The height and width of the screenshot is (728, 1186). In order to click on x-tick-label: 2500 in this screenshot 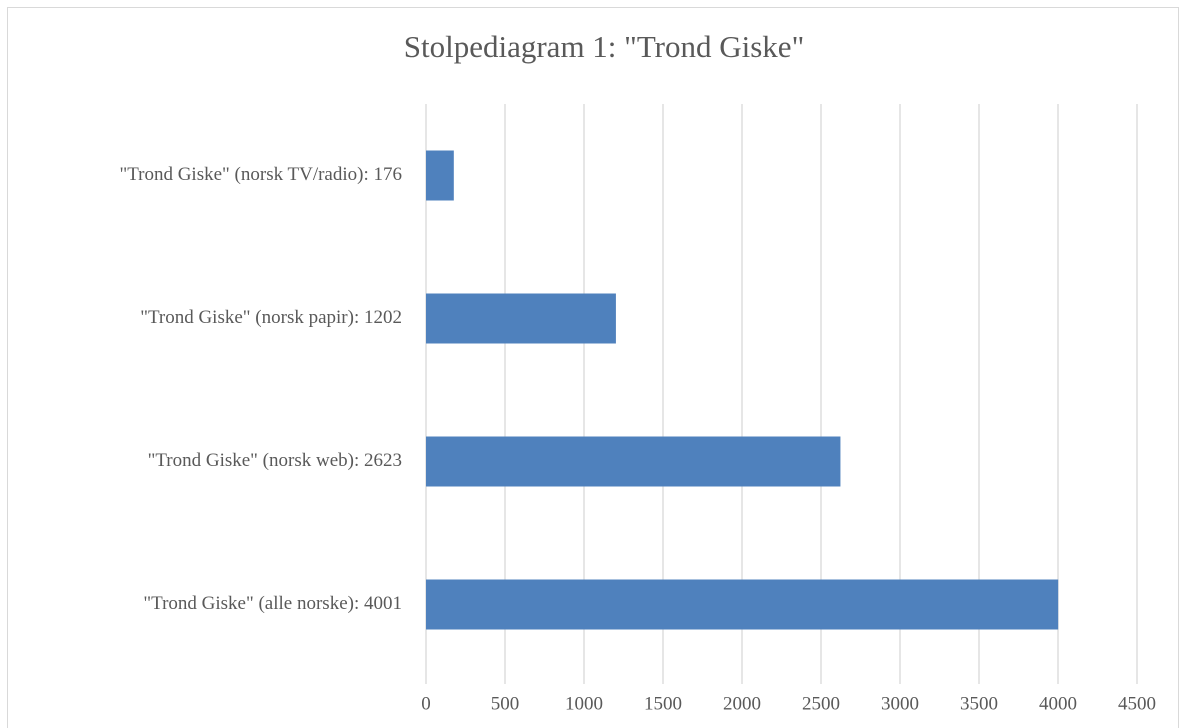, I will do `click(821, 703)`.